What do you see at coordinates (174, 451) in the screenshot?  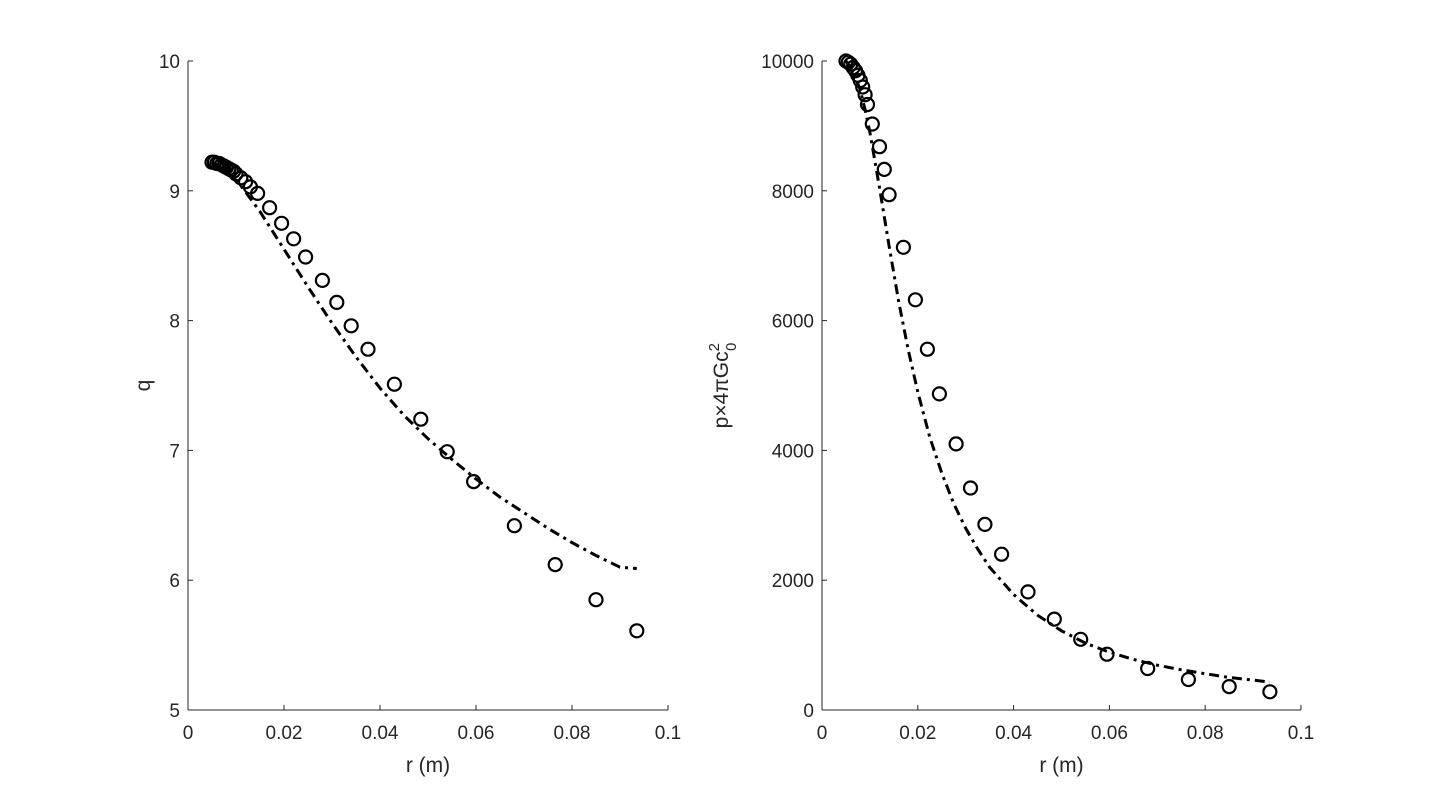 I see `y-tick-label: 7` at bounding box center [174, 451].